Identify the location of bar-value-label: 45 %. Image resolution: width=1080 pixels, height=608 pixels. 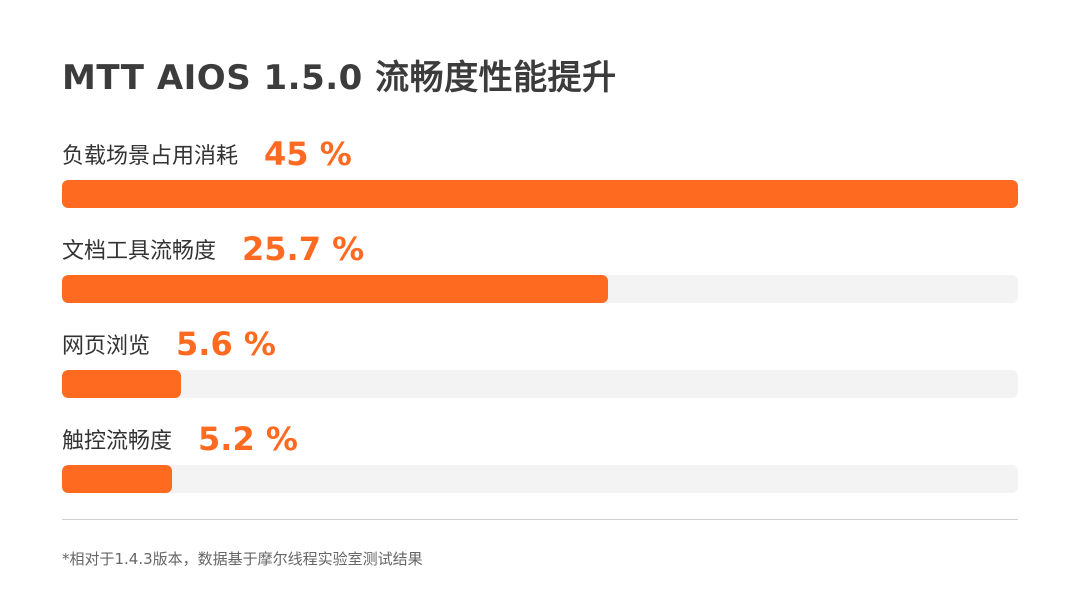
(308, 154).